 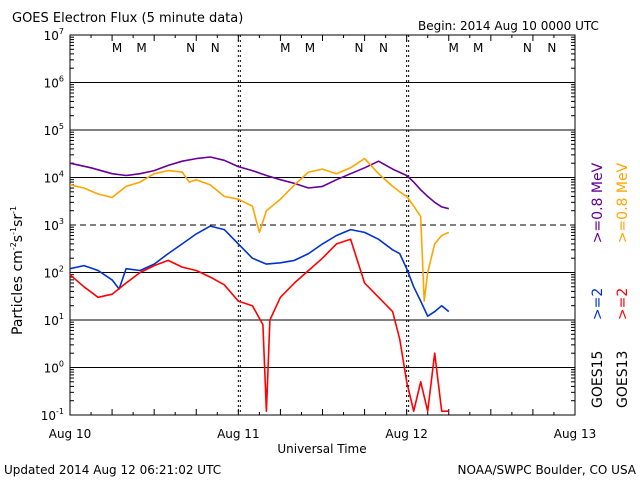 I want to click on y-tick-exponent: 5, so click(x=61, y=126).